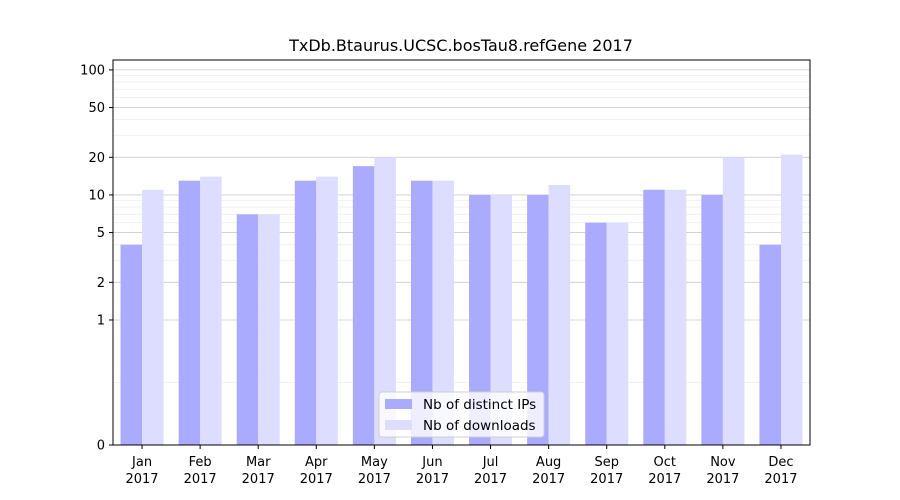  Describe the element at coordinates (538, 319) in the screenshot. I see `bar-distinct-ips-aug` at that location.